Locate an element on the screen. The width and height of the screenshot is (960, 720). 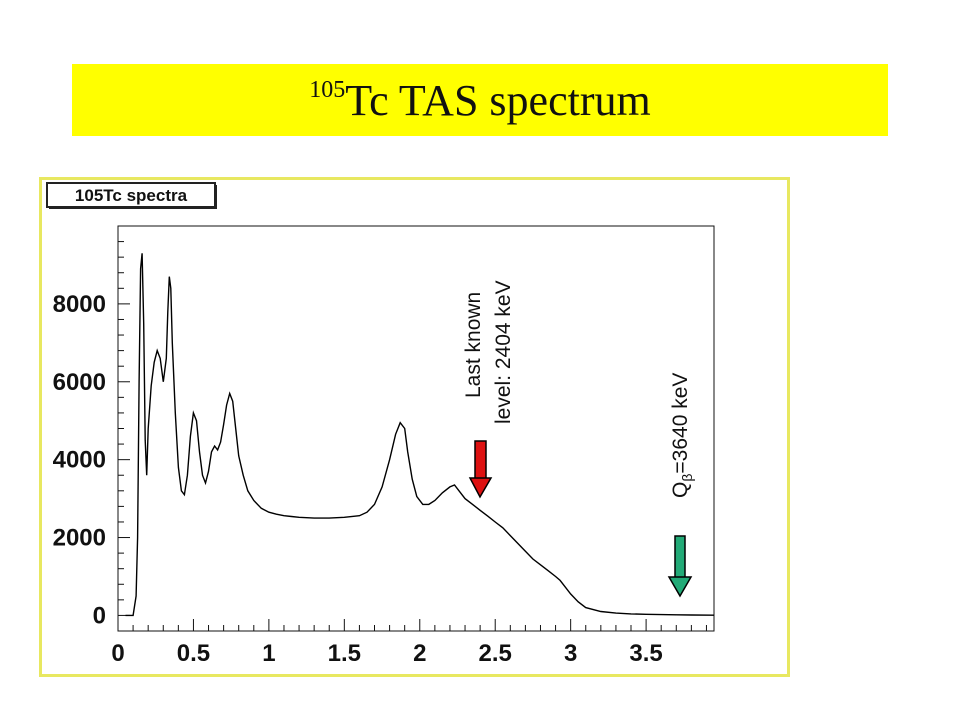
red-arrow is located at coordinates (480, 469).